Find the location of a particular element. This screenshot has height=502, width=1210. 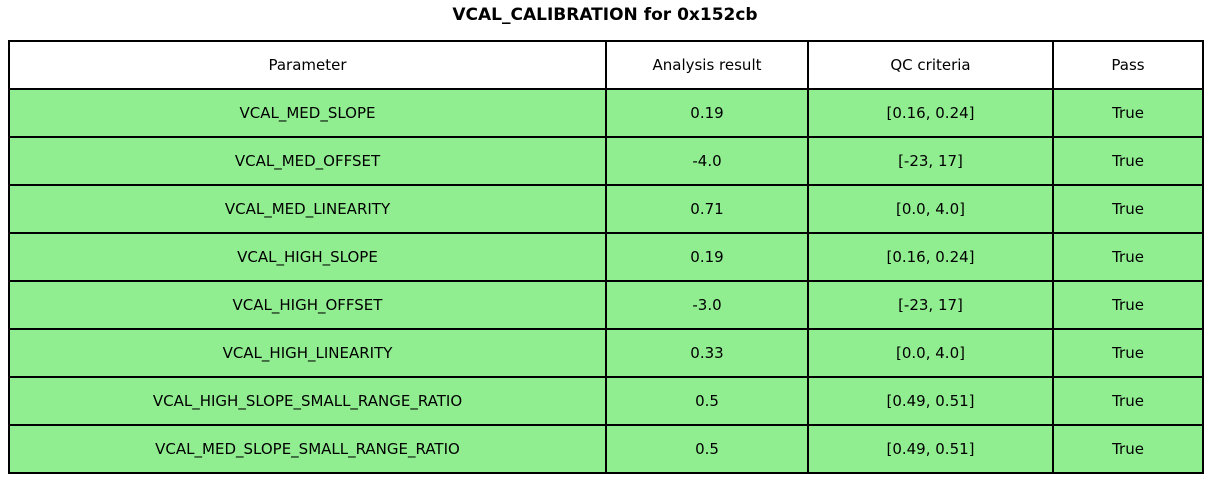

parameter-cell: VCAL_MED_SLOPE is located at coordinates (307, 113).